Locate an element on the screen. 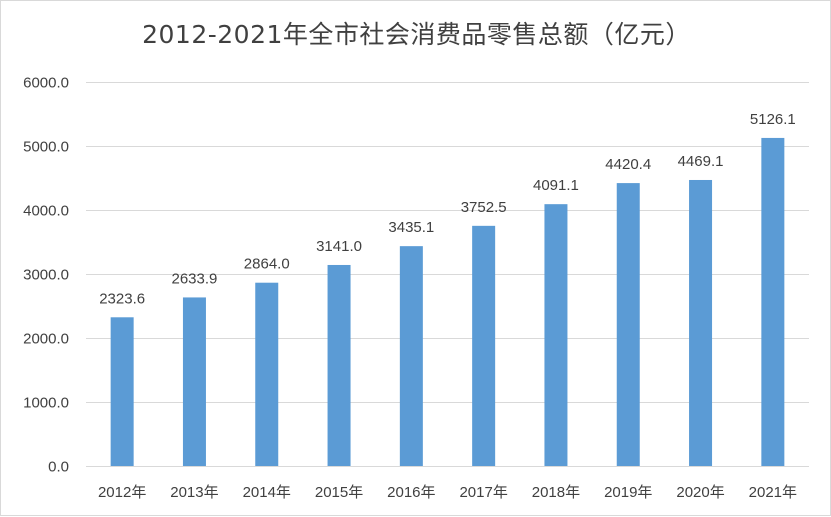  chart-title: 2012-2021年全市社会消费品零售总额（亿元） is located at coordinates (416, 34).